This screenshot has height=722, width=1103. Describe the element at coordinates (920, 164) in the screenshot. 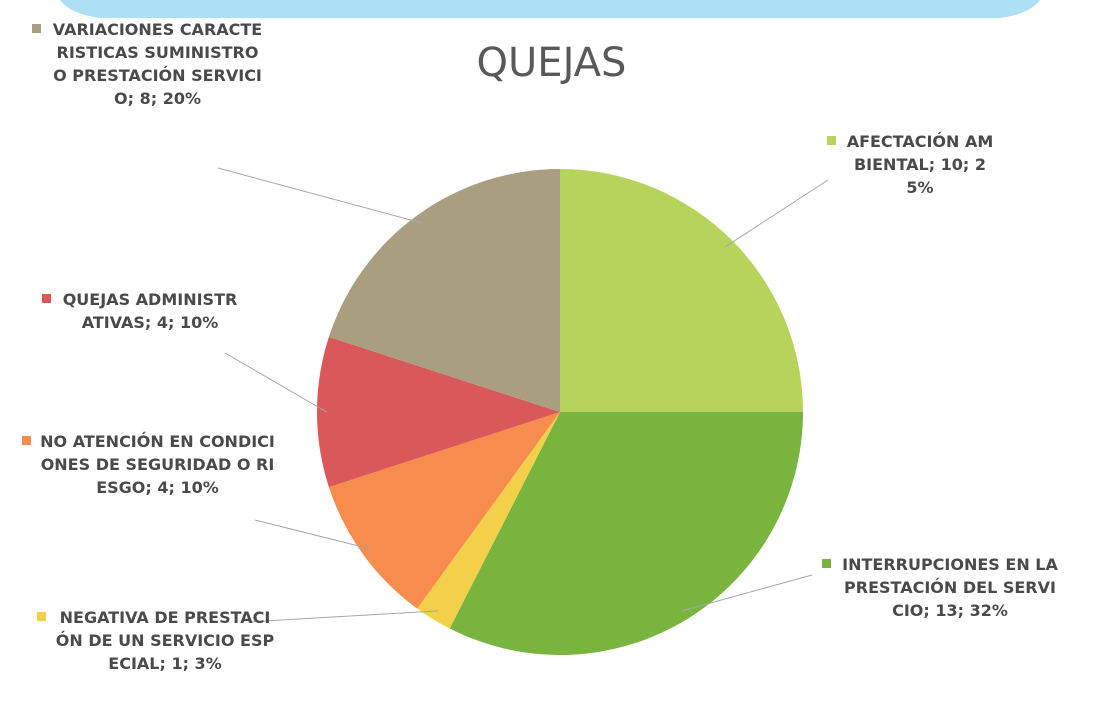

I see `data-label: AFECTACIÓN AMBIENTAL; 10; 25%` at that location.